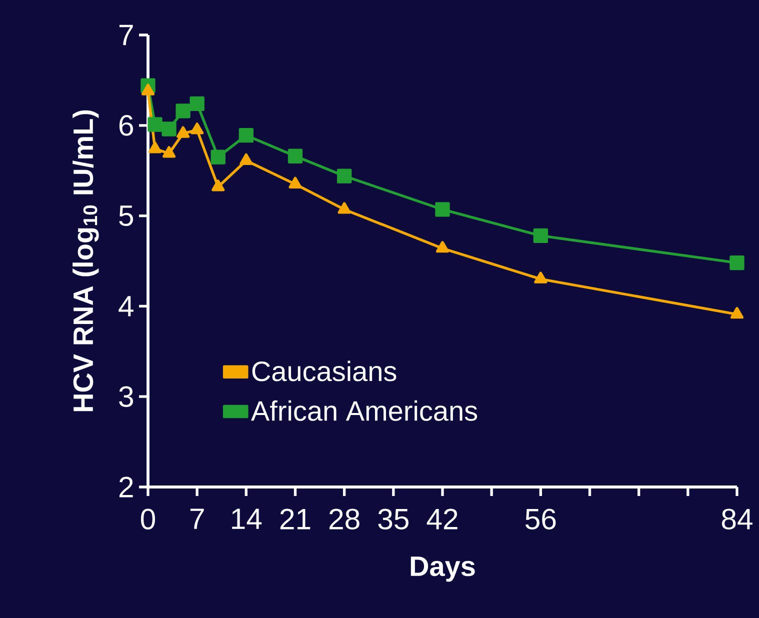  I want to click on y-tick-label: 2, so click(126, 487).